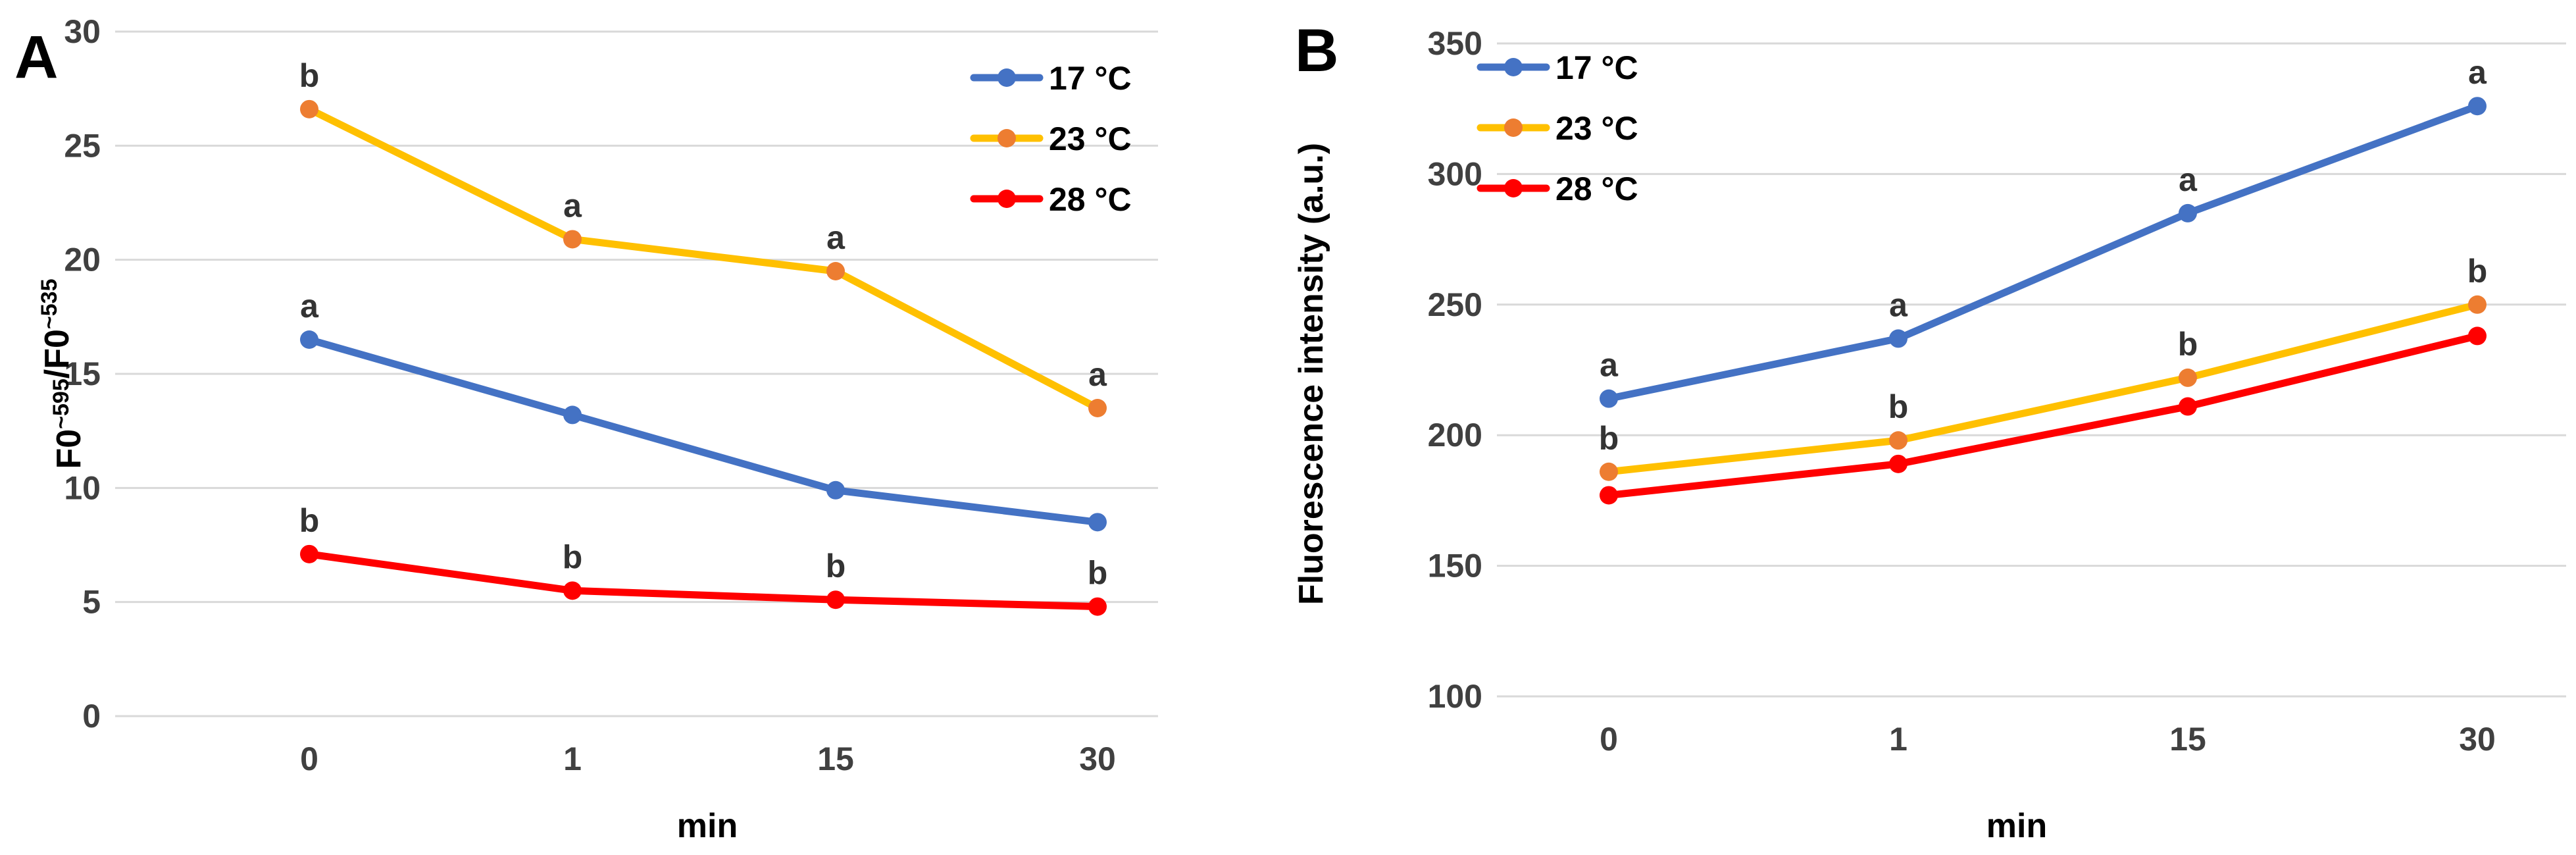 The image size is (2576, 855). I want to click on y-tick-label: 300, so click(1455, 173).